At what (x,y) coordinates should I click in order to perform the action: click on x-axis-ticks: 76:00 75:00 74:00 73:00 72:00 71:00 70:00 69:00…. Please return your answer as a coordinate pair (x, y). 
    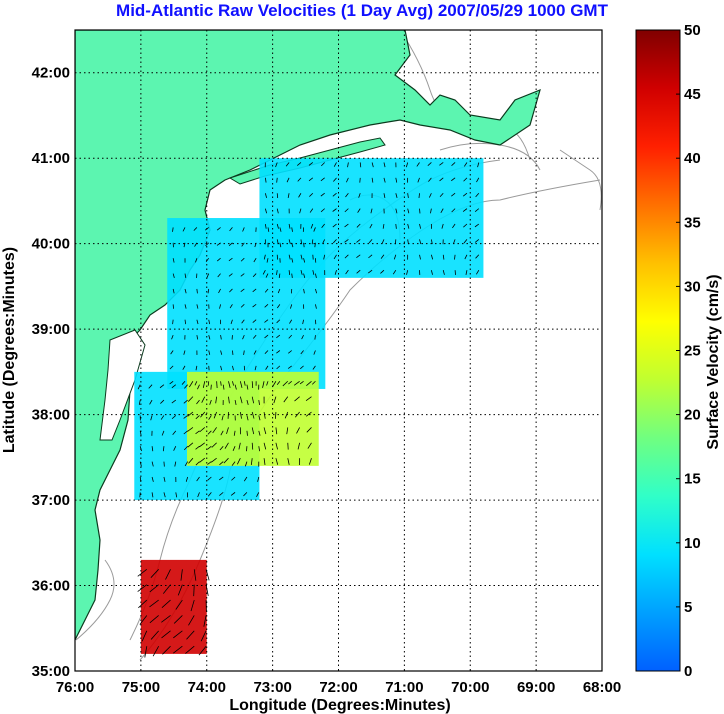
    Looking at the image, I should click on (338, 687).